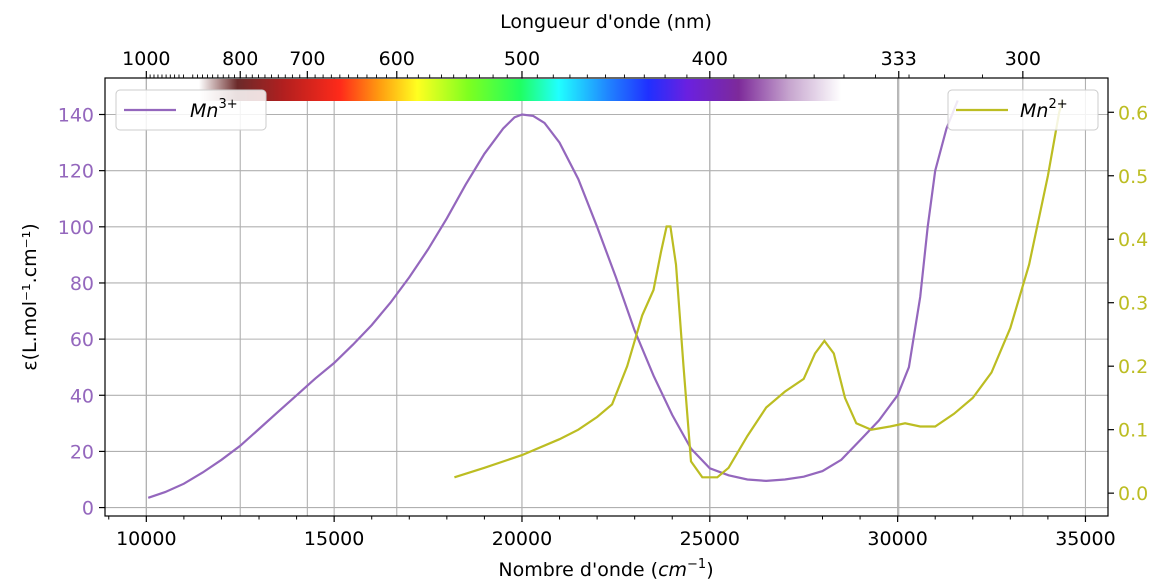 This screenshot has height=587, width=1162. What do you see at coordinates (397, 59) in the screenshot?
I see `top-tick-label: 600` at bounding box center [397, 59].